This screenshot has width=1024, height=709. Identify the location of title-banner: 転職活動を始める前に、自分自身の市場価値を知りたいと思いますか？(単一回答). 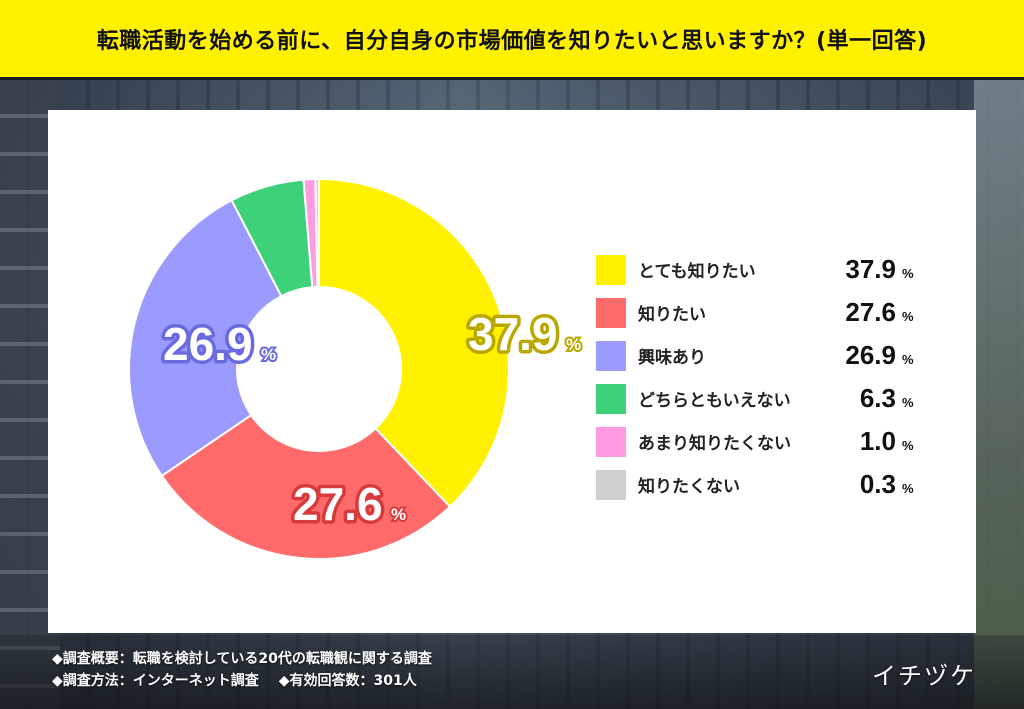
(512, 40).